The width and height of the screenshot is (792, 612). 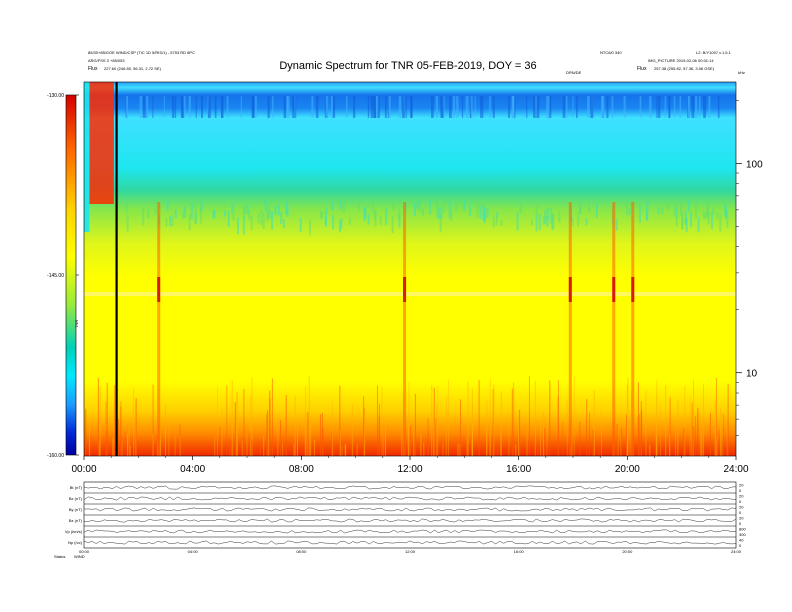 What do you see at coordinates (681, 60) in the screenshot?
I see `header-right-line2: IMG_PICTURE 2019-02-06 00:01:14` at bounding box center [681, 60].